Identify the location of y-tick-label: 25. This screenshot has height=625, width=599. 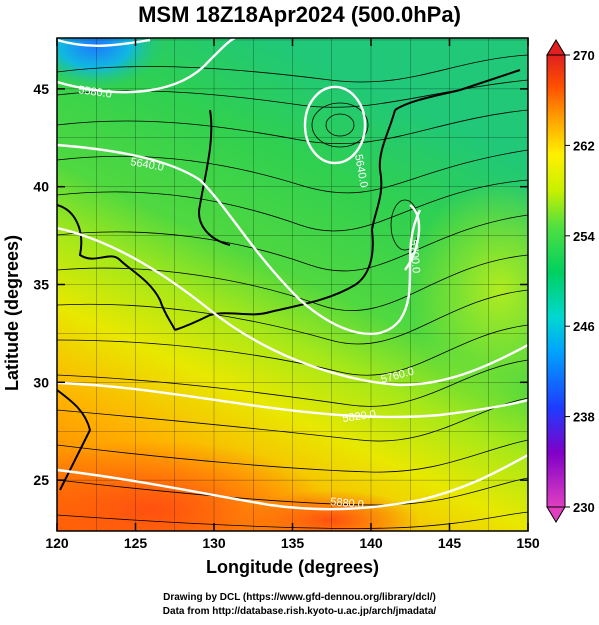
(41, 480).